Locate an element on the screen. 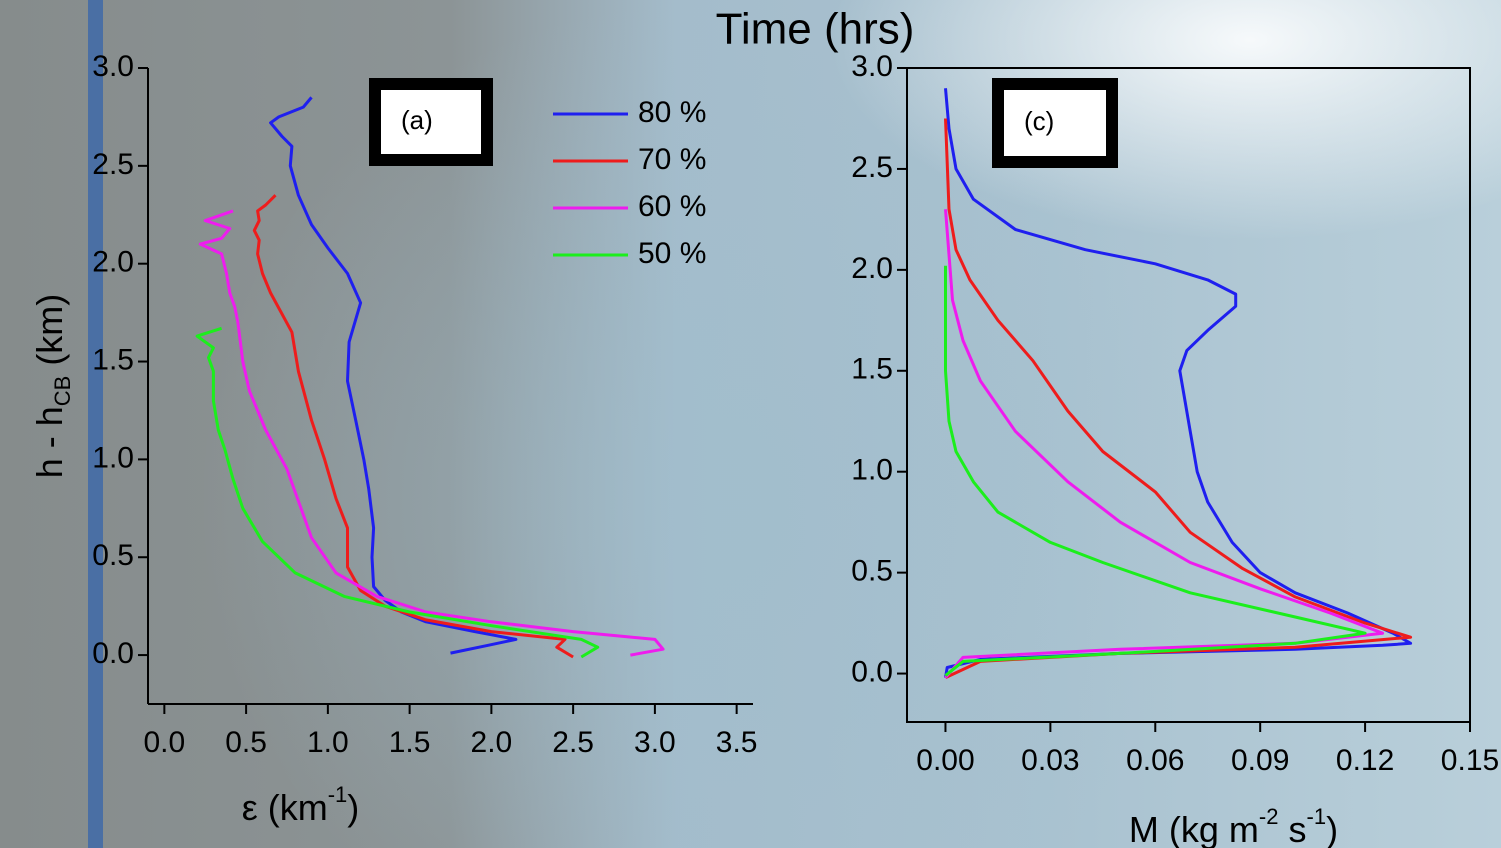 This screenshot has height=848, width=1501. x-tick-label: 0.15 is located at coordinates (1470, 760).